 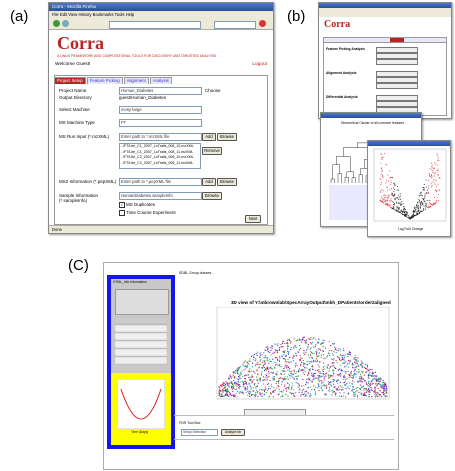 What do you see at coordinates (104, 80) in the screenshot?
I see `tab: Feature Picking` at bounding box center [104, 80].